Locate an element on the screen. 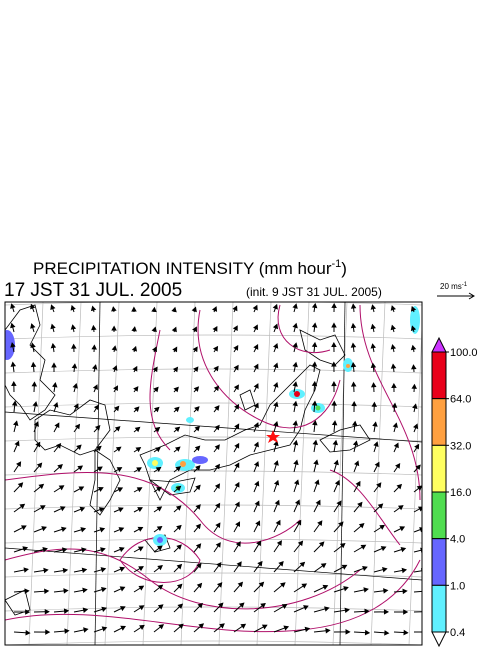 This screenshot has height=655, width=500. colorbar-label: 0.4 is located at coordinates (457, 633).